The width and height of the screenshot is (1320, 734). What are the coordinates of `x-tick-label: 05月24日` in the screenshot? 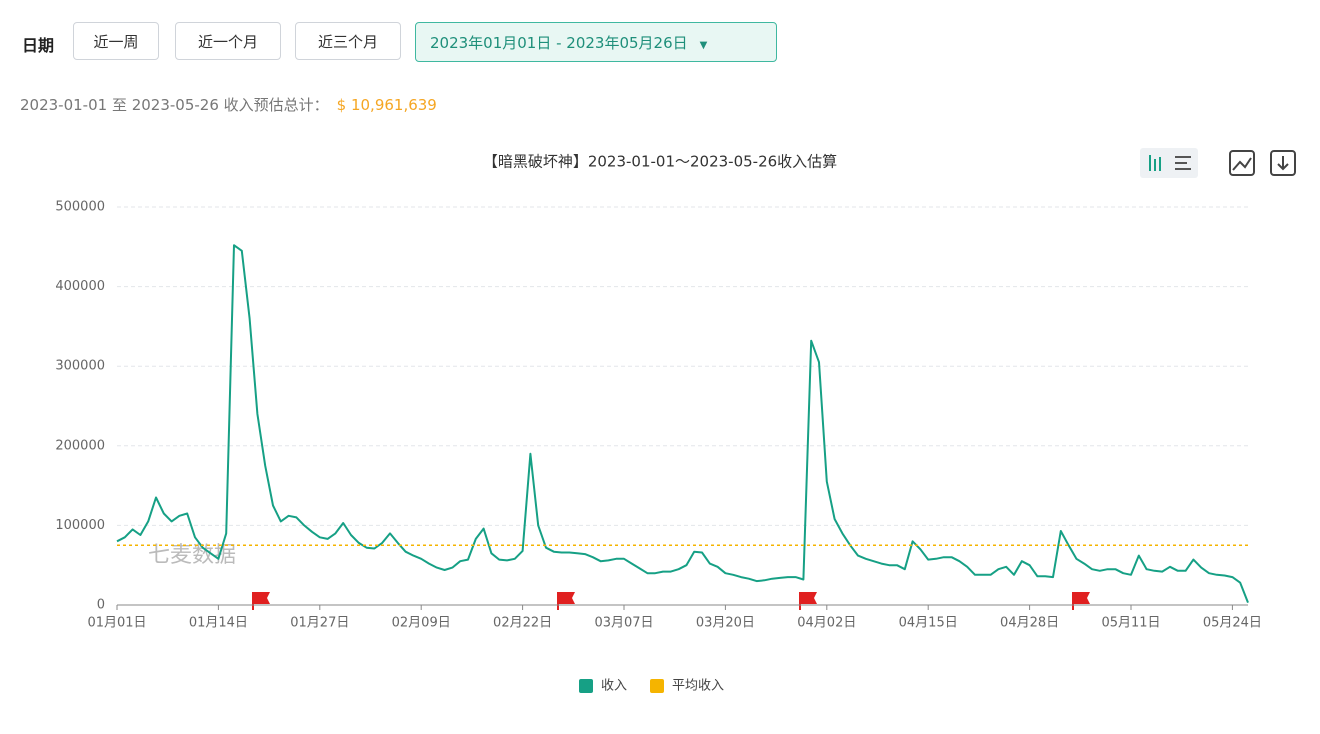 It's located at (1232, 623).